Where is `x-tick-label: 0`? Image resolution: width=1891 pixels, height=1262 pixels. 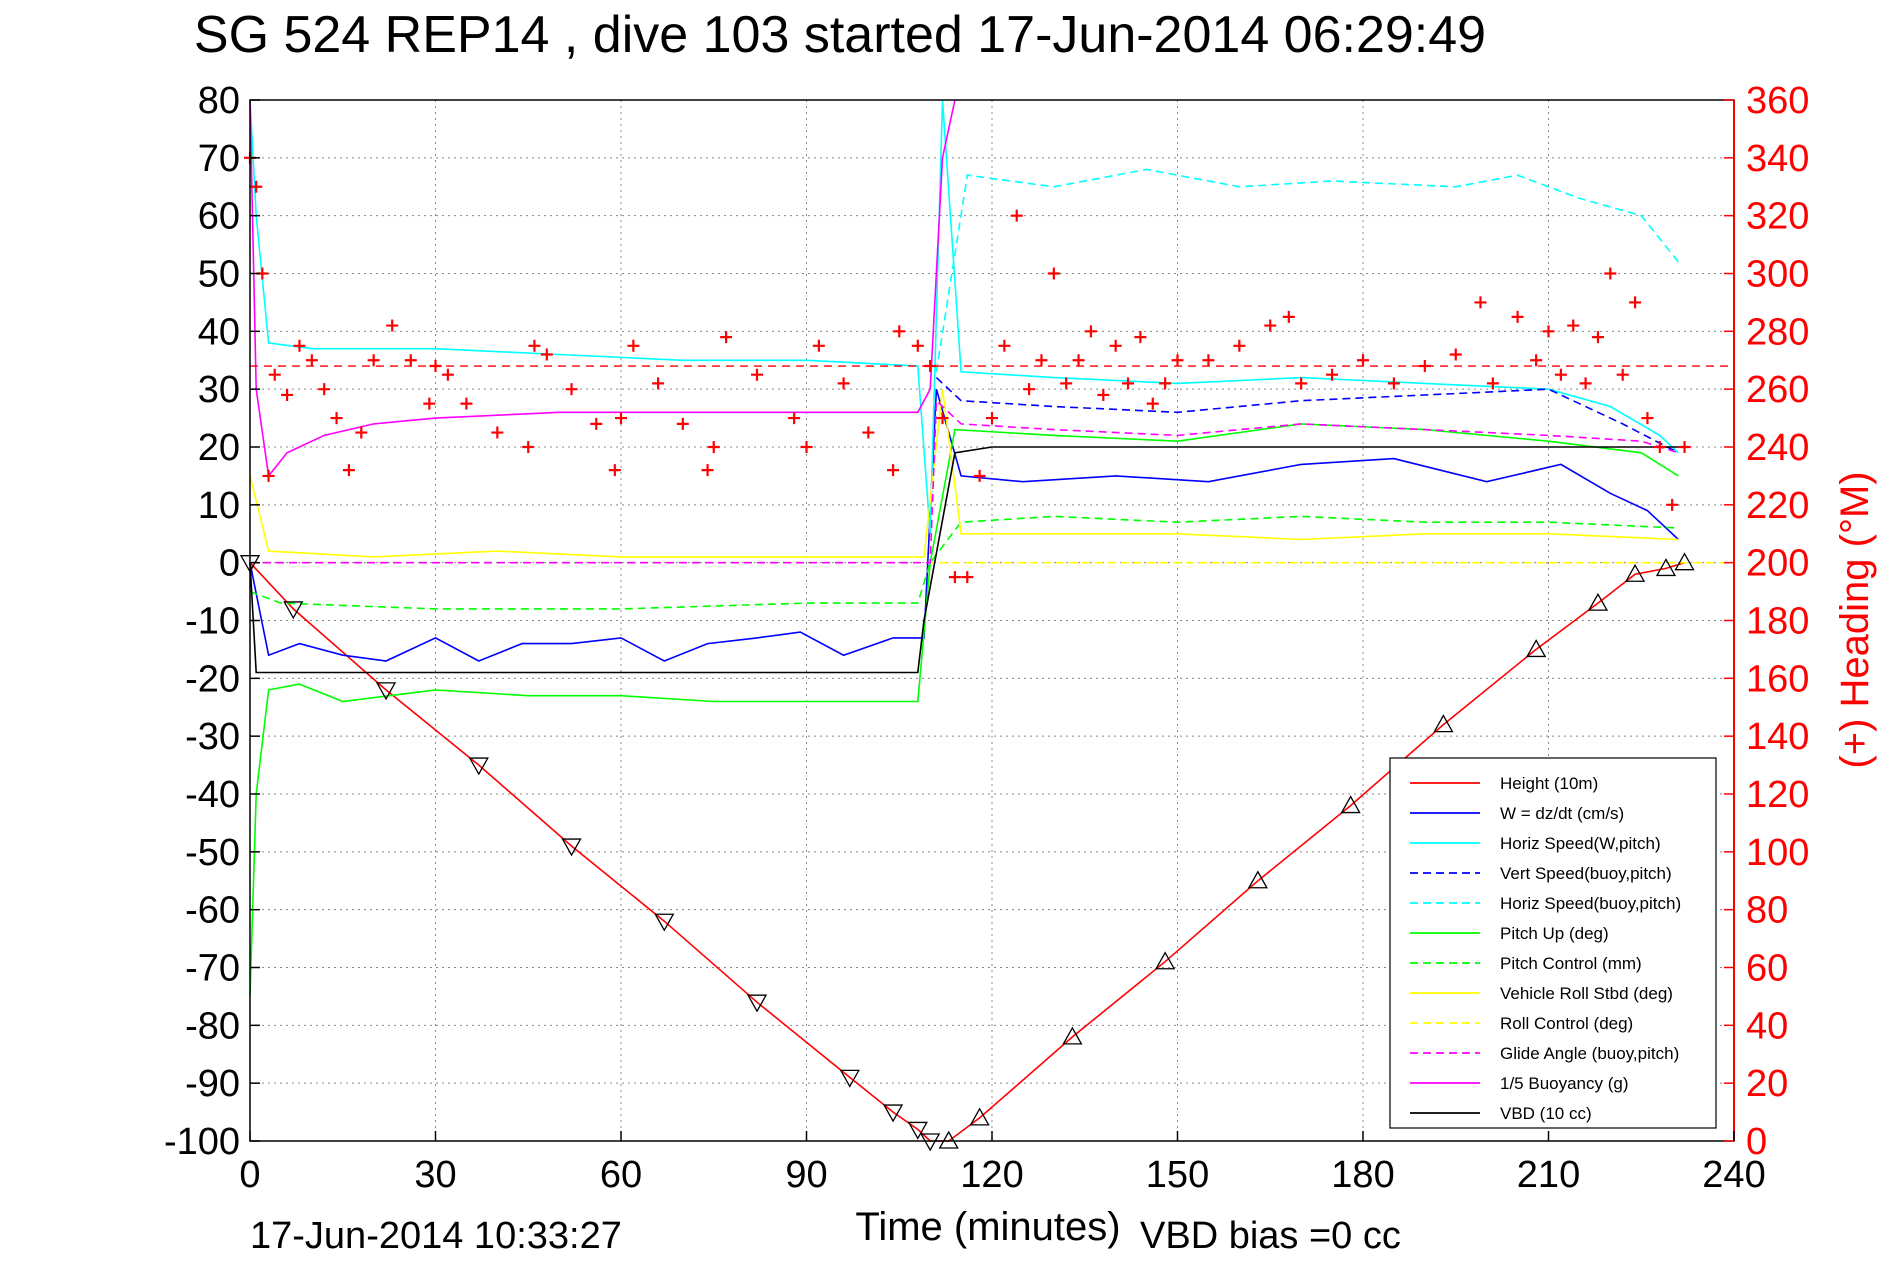
x-tick-label: 0 is located at coordinates (249, 1175).